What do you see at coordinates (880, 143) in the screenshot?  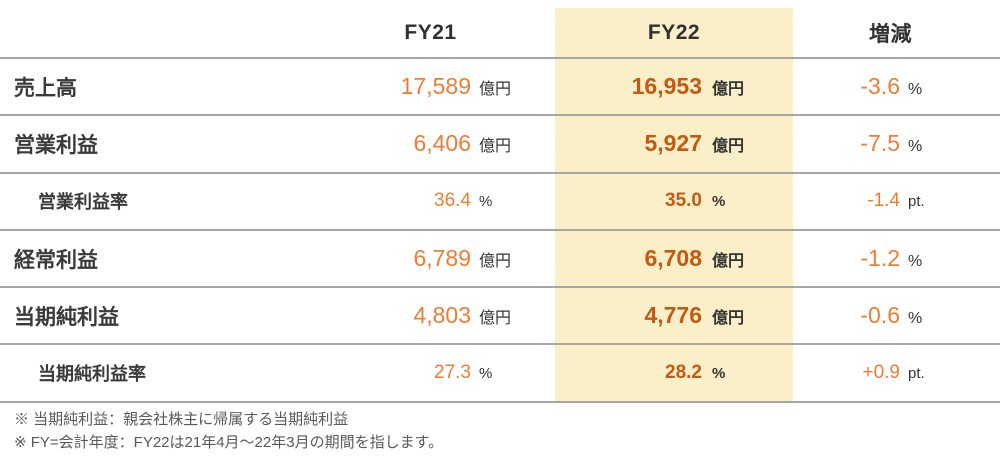 I see `delta-value: -7.5` at bounding box center [880, 143].